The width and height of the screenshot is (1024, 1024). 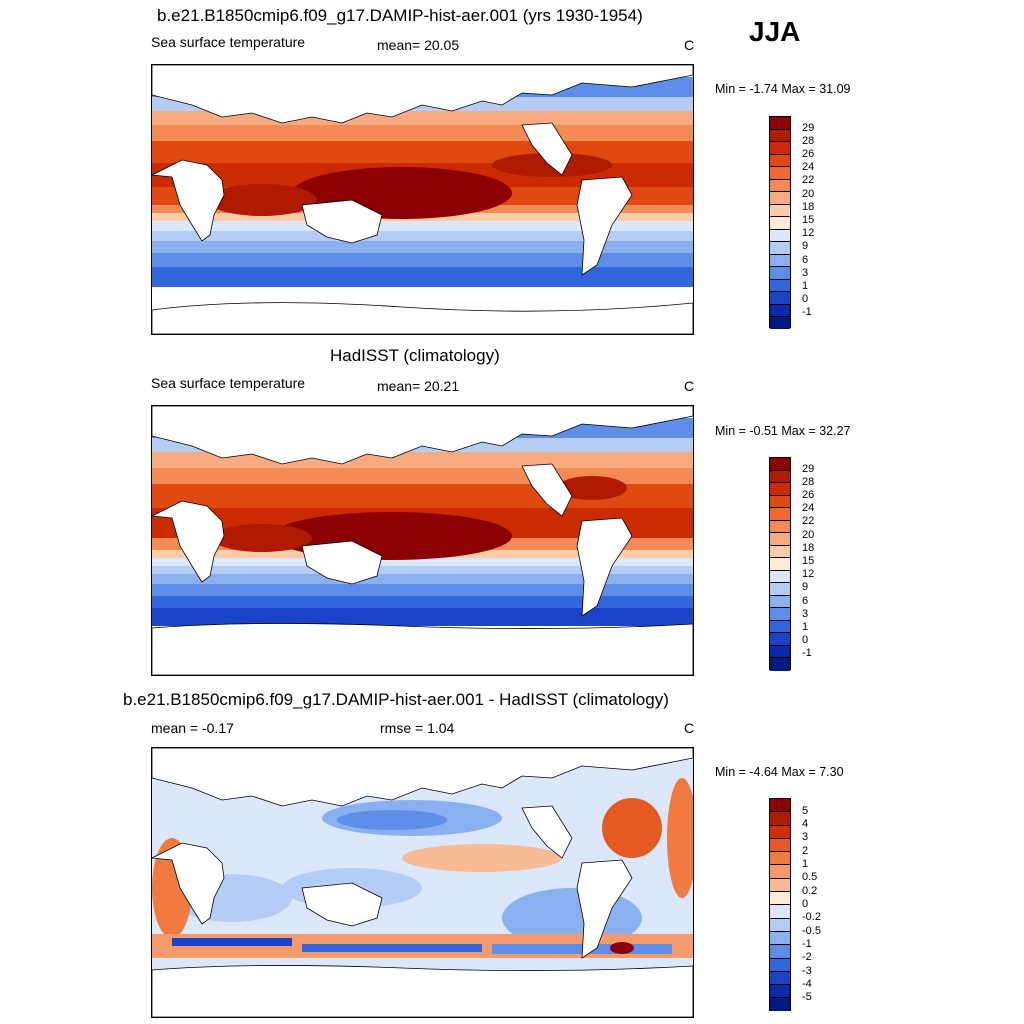 What do you see at coordinates (418, 45) in the screenshot?
I see `panel1-mean-label: mean= 20.05` at bounding box center [418, 45].